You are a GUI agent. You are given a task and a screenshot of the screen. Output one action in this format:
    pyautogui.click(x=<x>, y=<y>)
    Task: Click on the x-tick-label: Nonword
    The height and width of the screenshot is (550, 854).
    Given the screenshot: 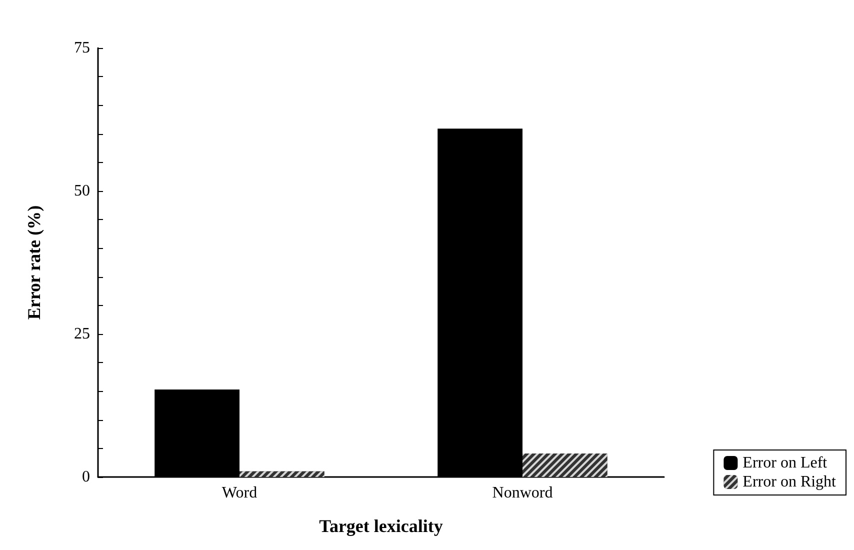 What is the action you would take?
    pyautogui.click(x=522, y=493)
    